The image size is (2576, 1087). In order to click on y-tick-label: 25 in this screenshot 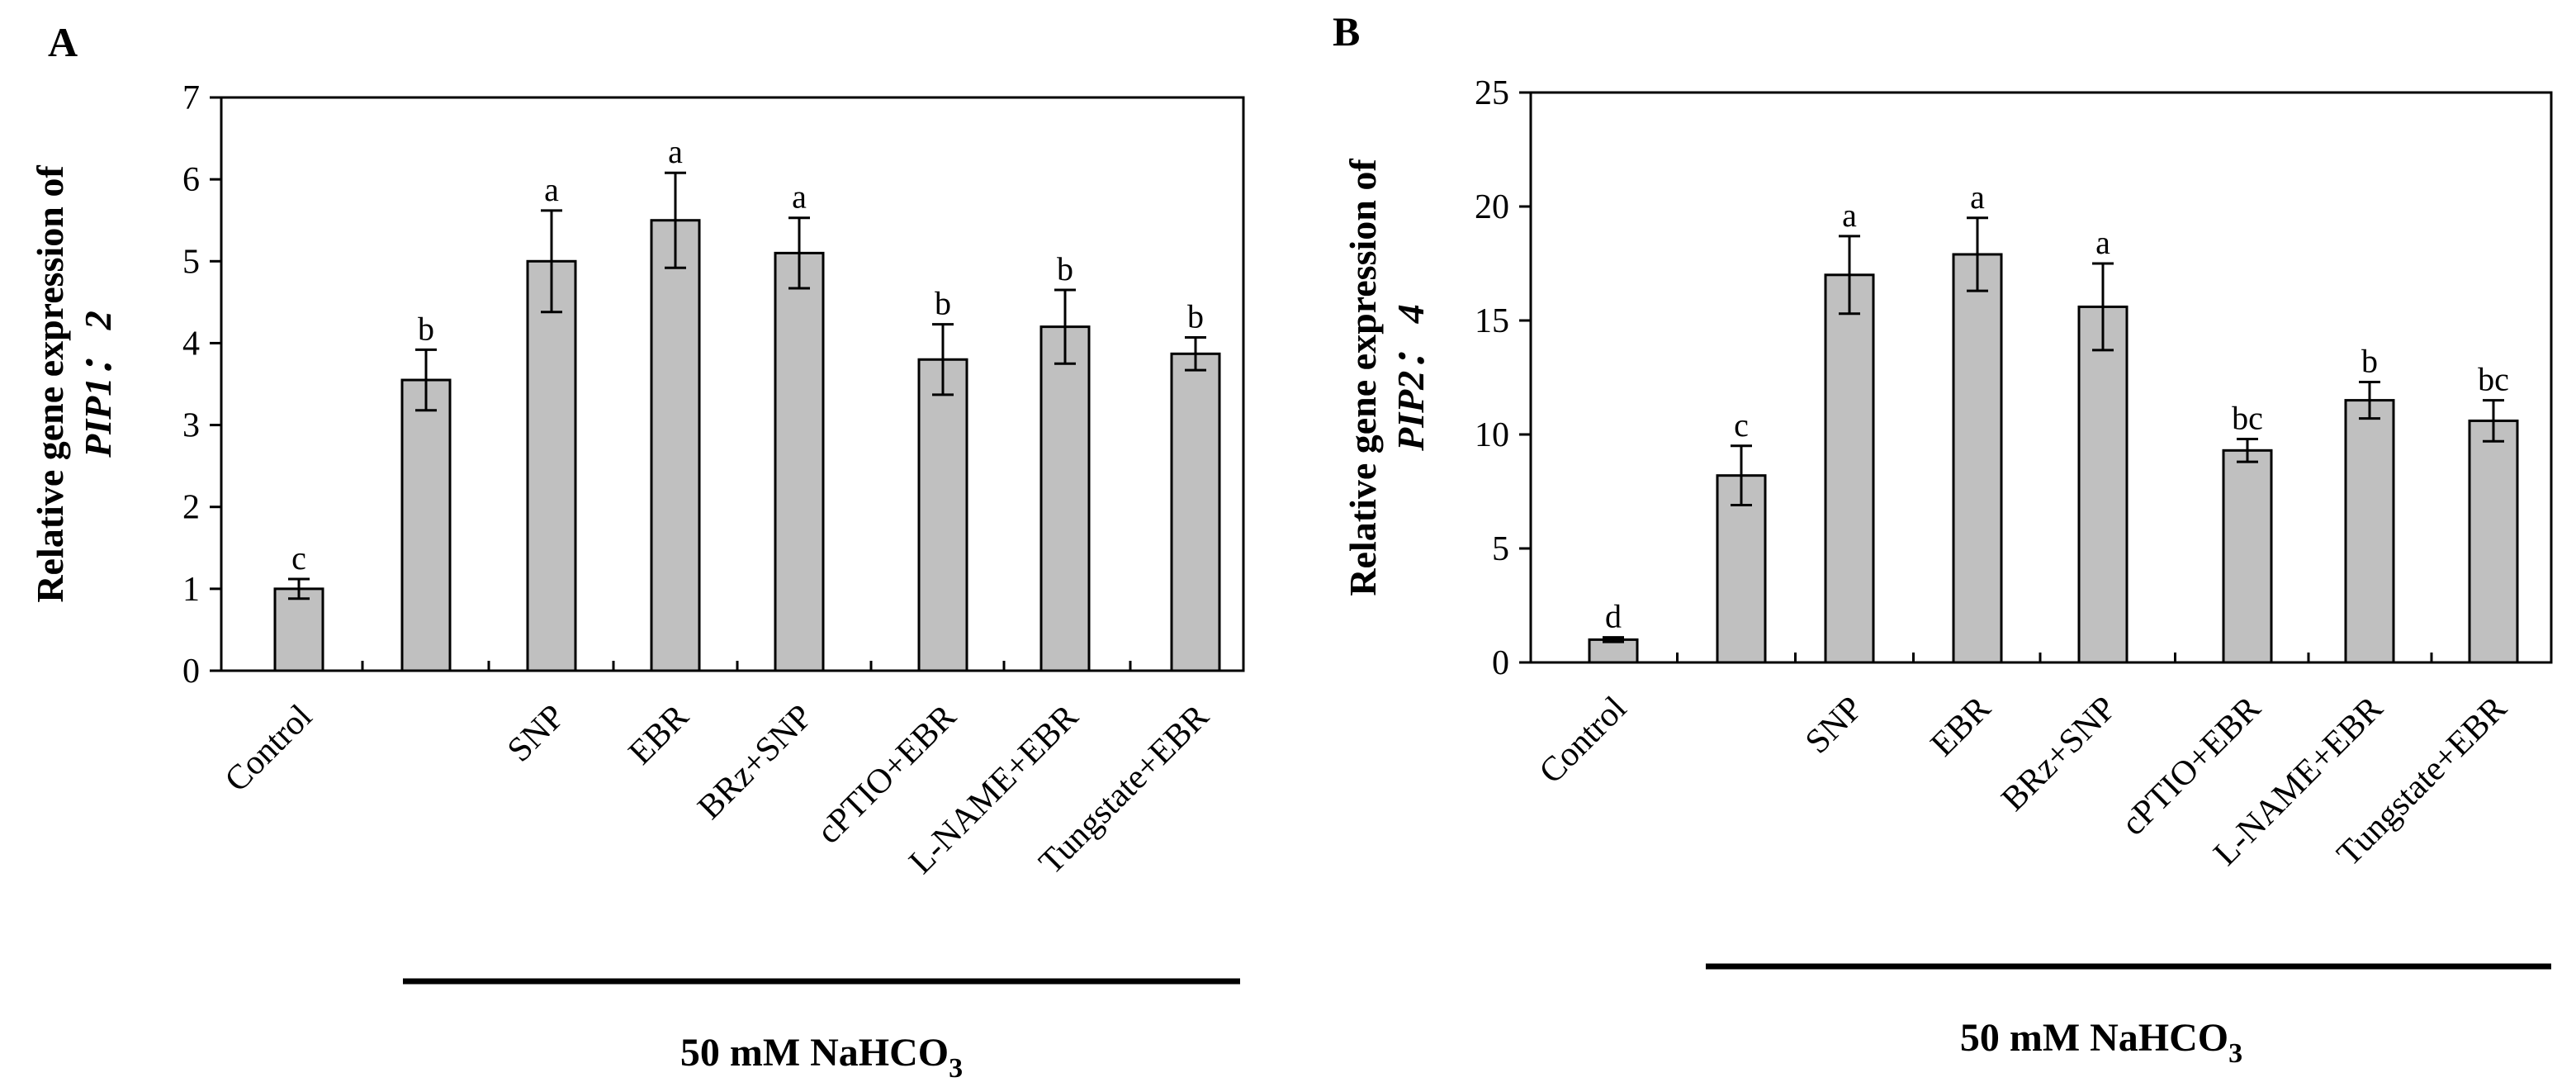, I will do `click(1492, 93)`.